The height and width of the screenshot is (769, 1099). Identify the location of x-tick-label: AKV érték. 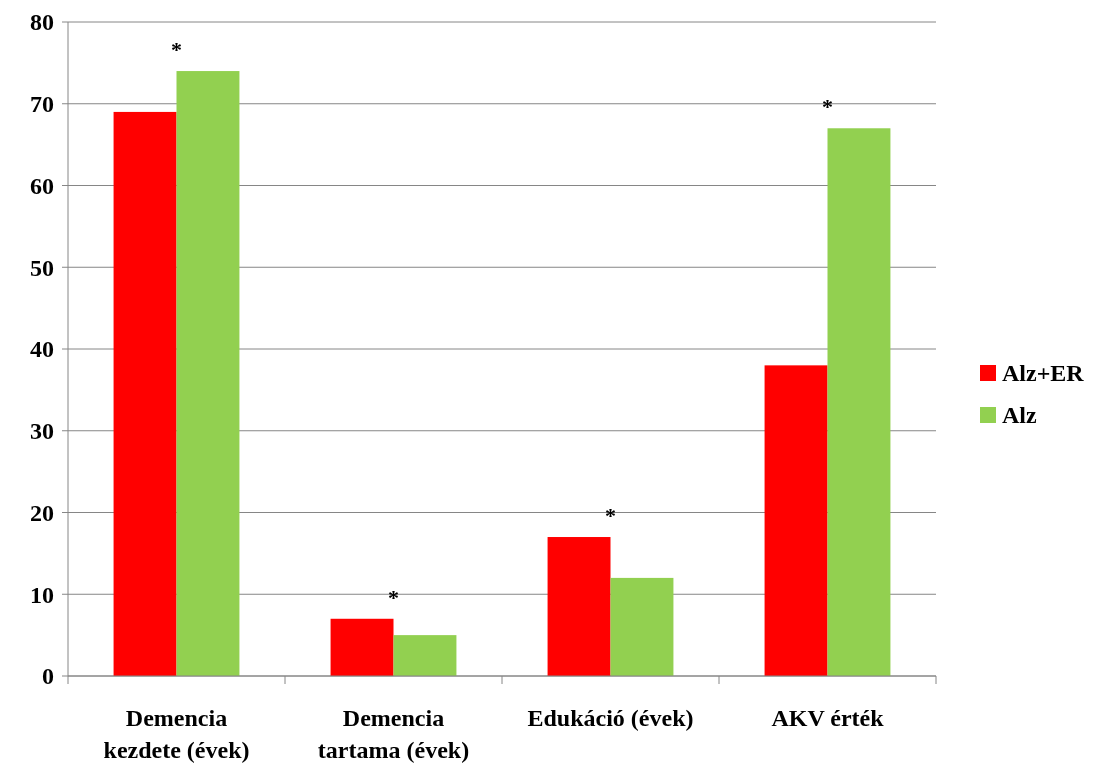
(828, 718).